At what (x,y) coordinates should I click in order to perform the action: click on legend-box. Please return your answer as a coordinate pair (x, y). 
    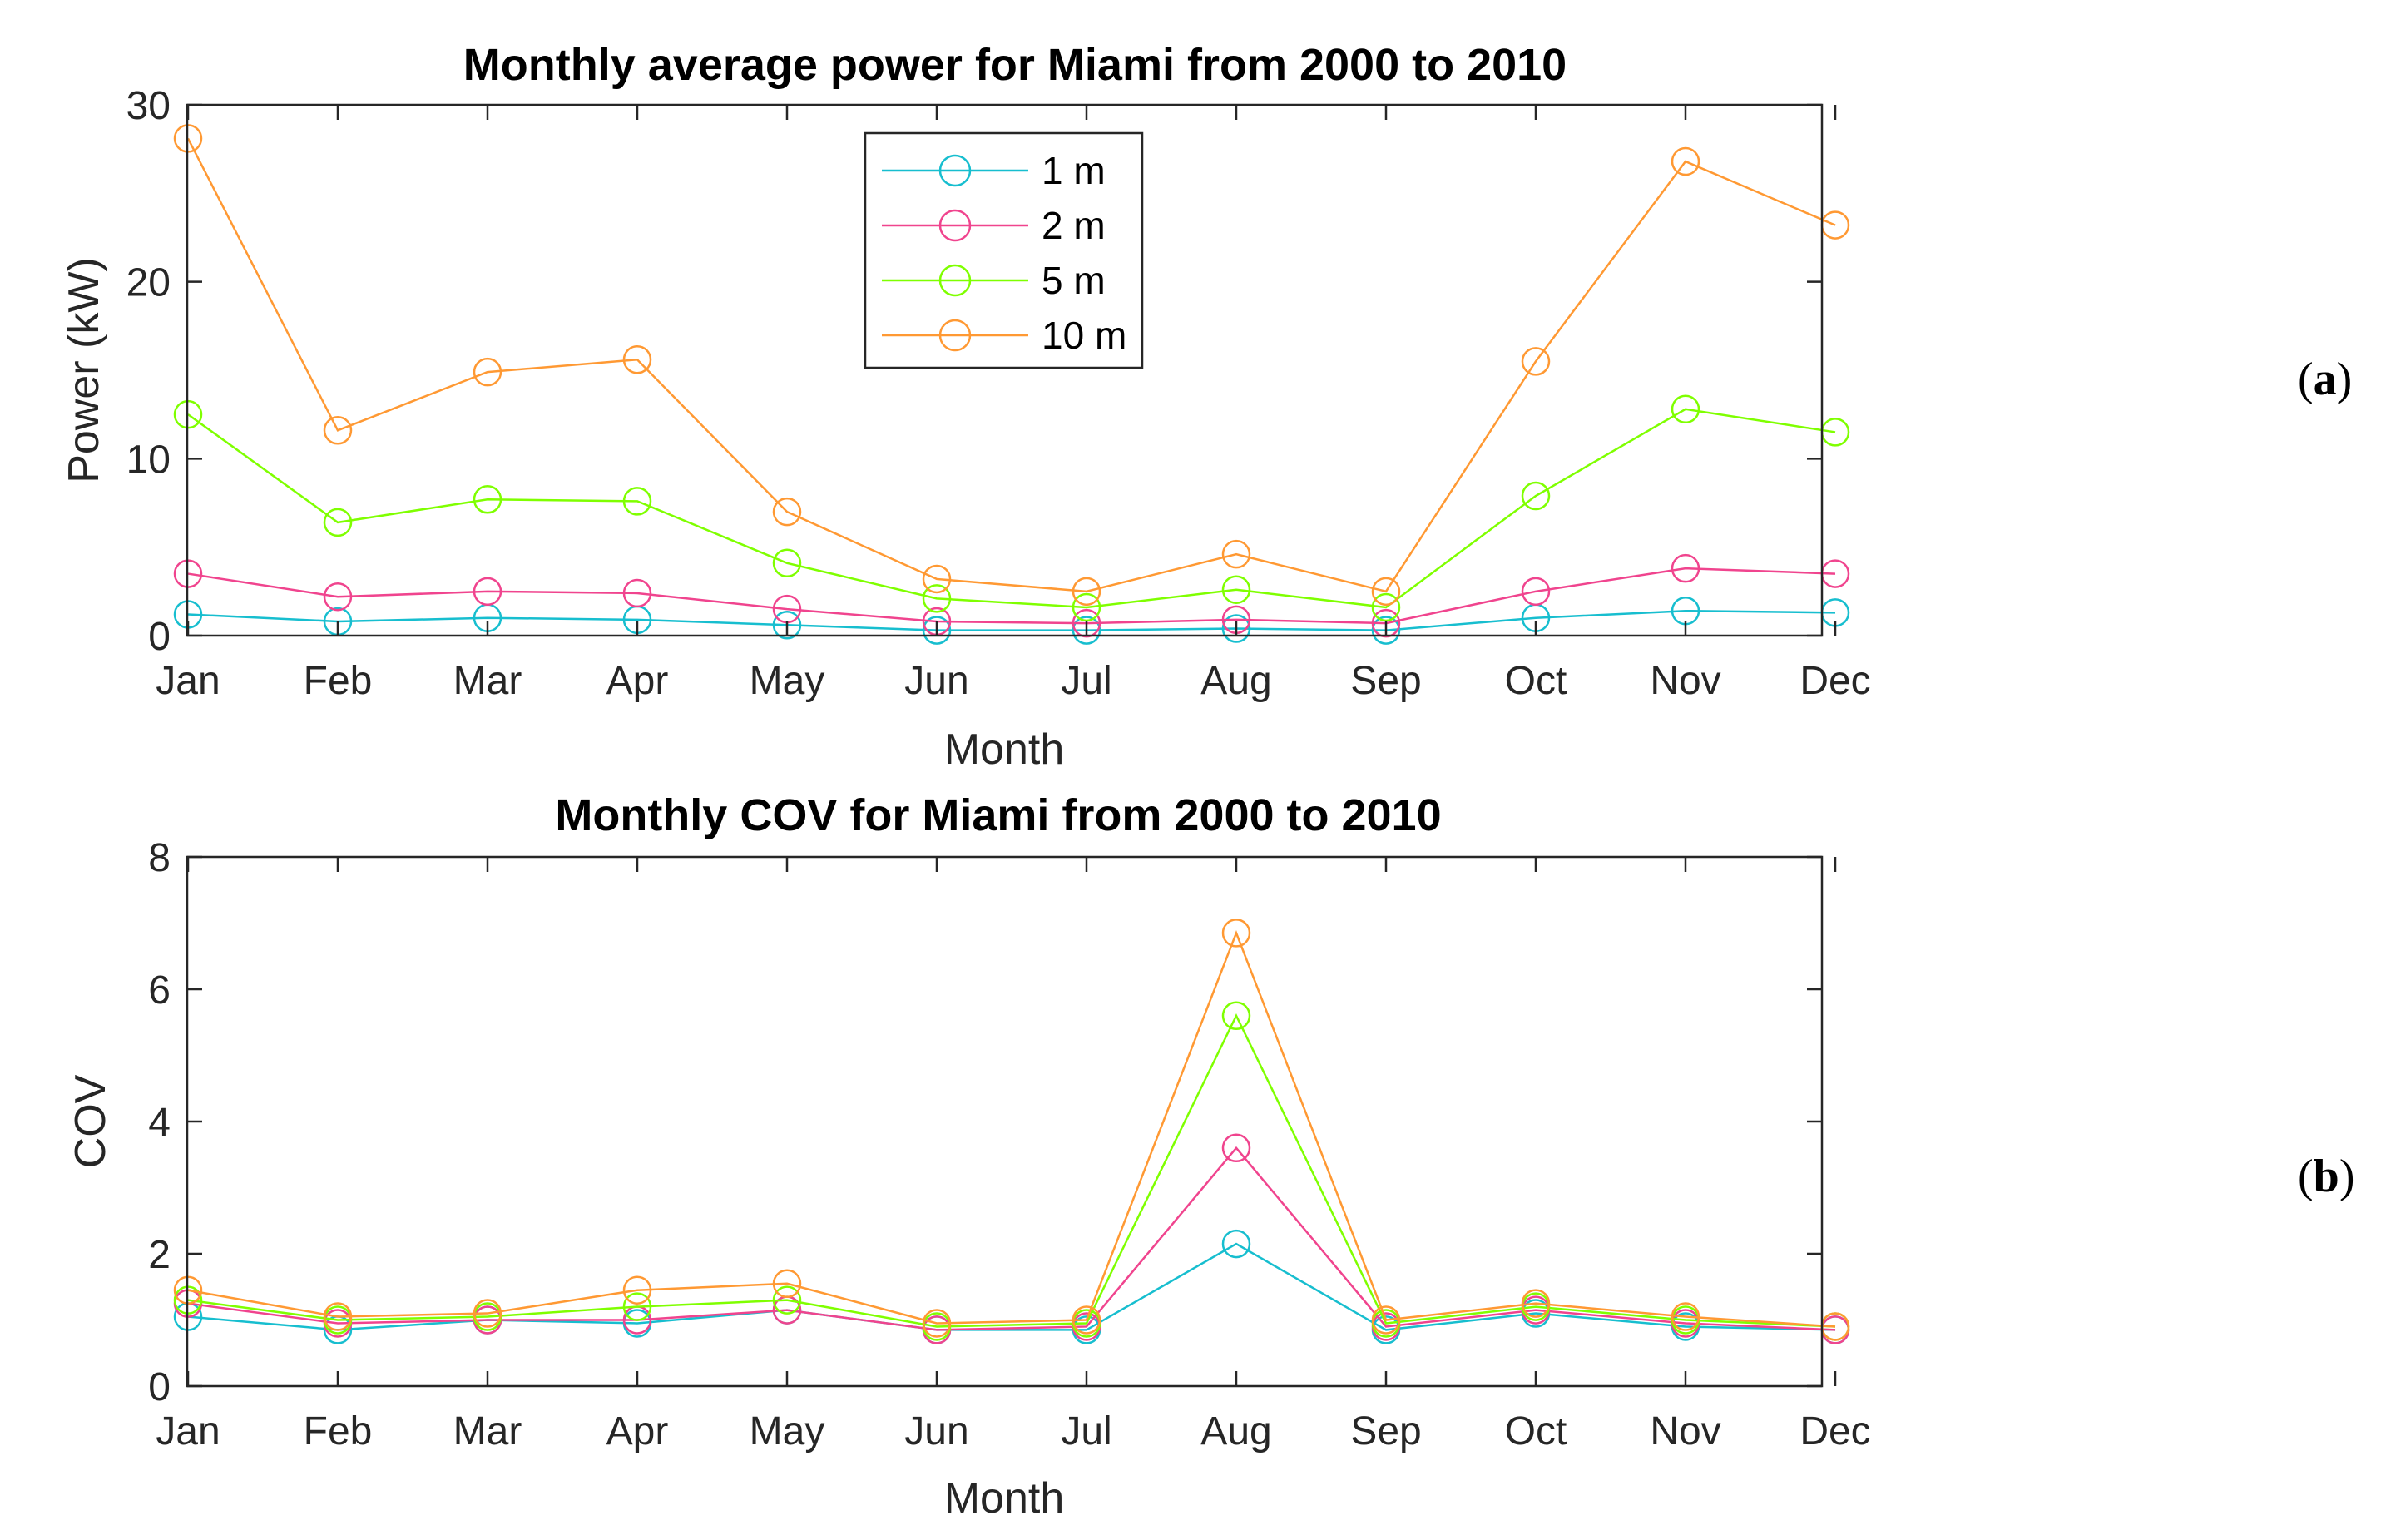
    Looking at the image, I should click on (1004, 250).